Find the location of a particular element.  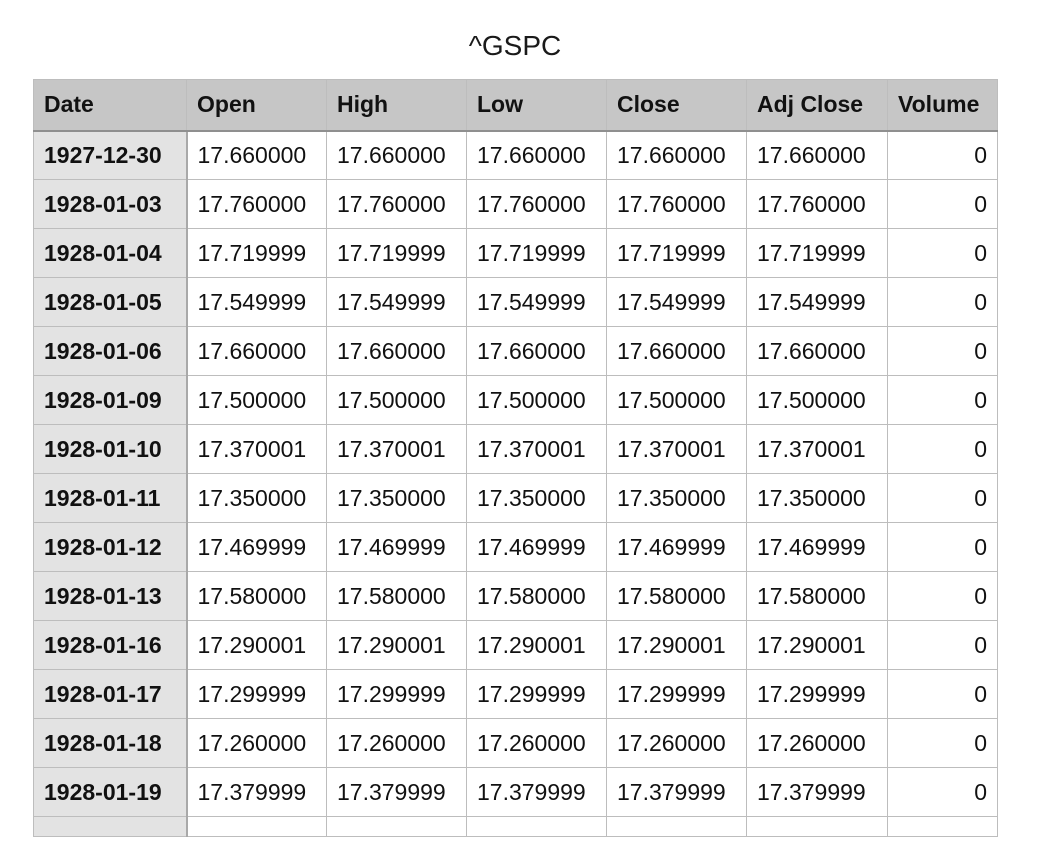

cell-open: 17.719999 is located at coordinates (256, 253).